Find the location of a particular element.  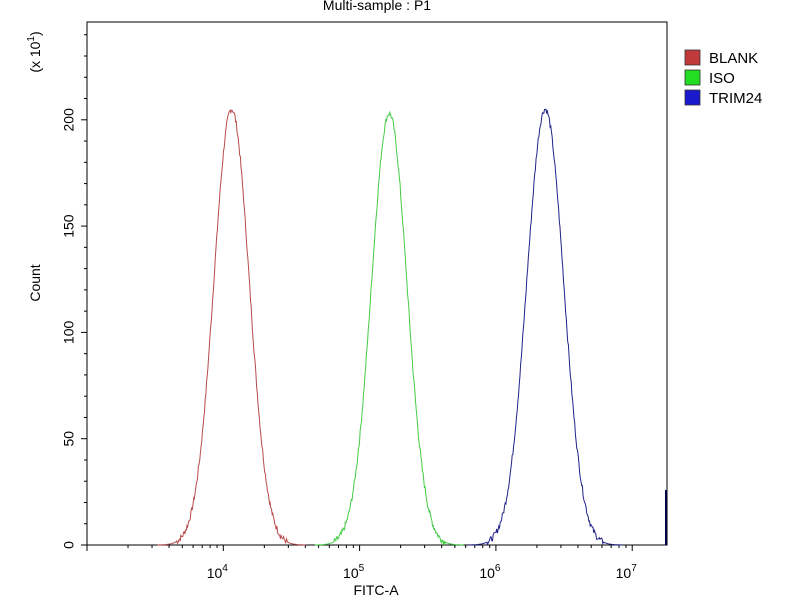

y-tick-label: 200 is located at coordinates (69, 120).